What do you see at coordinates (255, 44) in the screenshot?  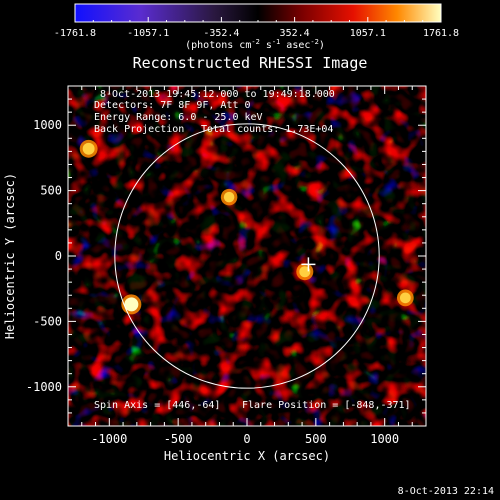 I see `colorbar-unit-label: (photons cm-2 s-1 asec-2)` at bounding box center [255, 44].